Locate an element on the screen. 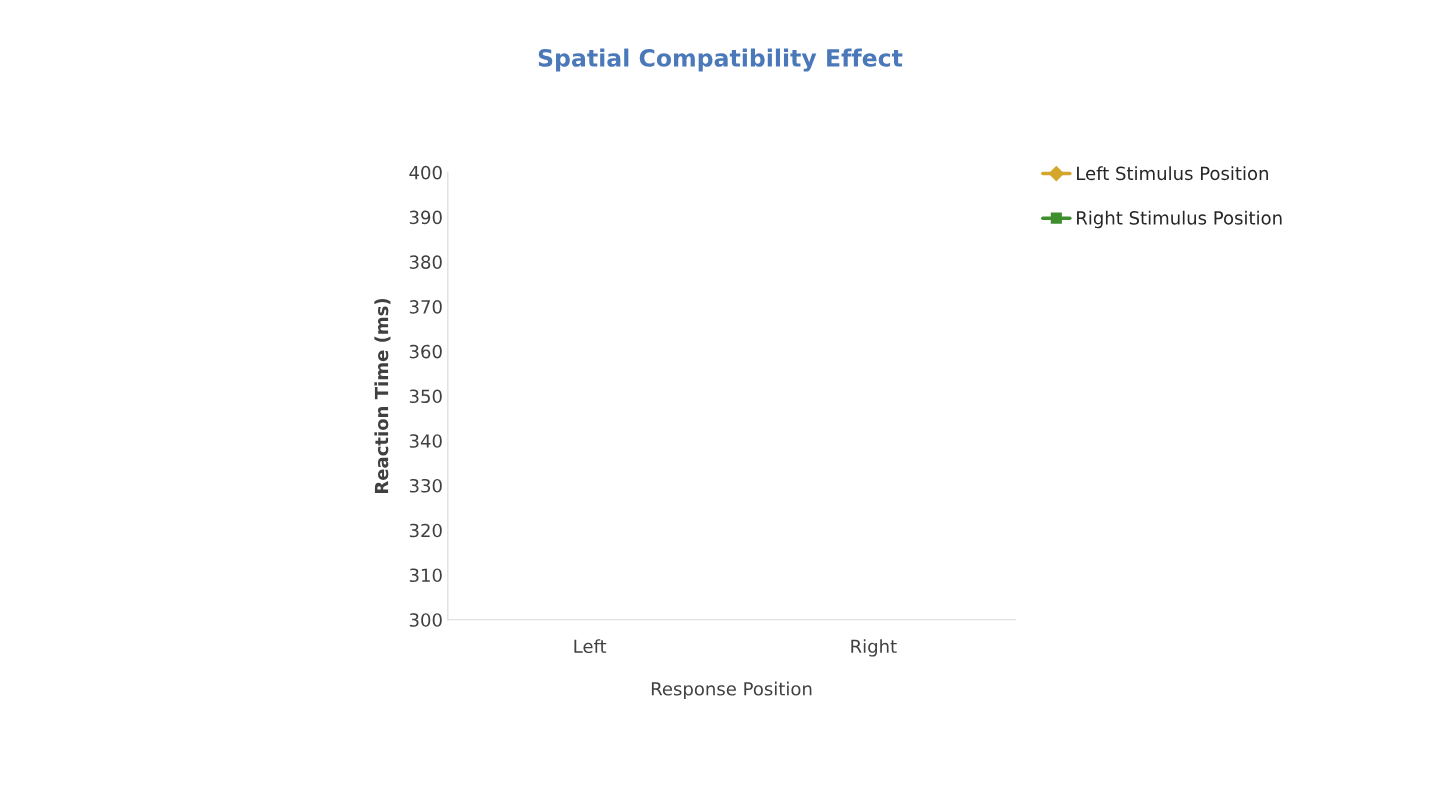  y-tick-label: 380 is located at coordinates (425, 262).